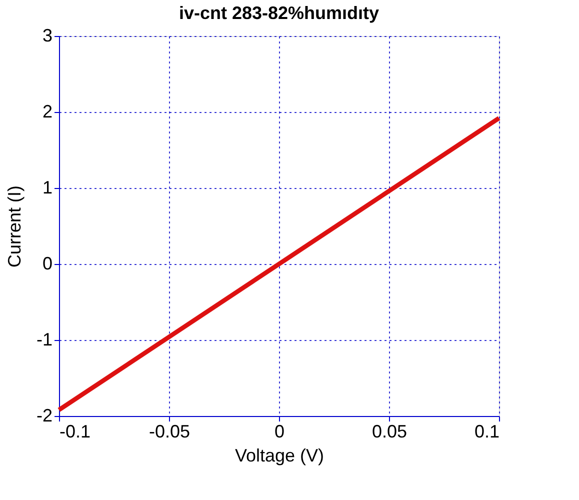 This screenshot has height=500, width=579. What do you see at coordinates (487, 432) in the screenshot?
I see `x-tick-label: 0.1` at bounding box center [487, 432].